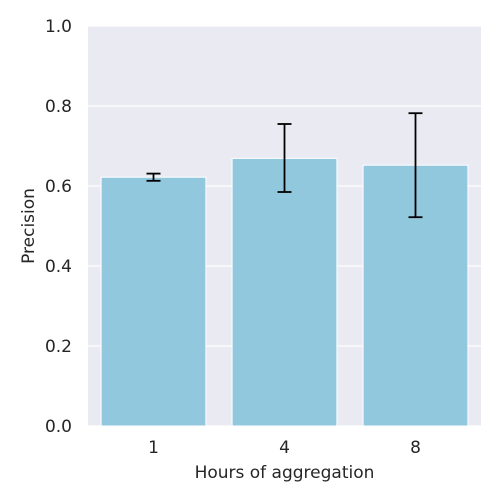  I want to click on error-bars, so click(284, 165).